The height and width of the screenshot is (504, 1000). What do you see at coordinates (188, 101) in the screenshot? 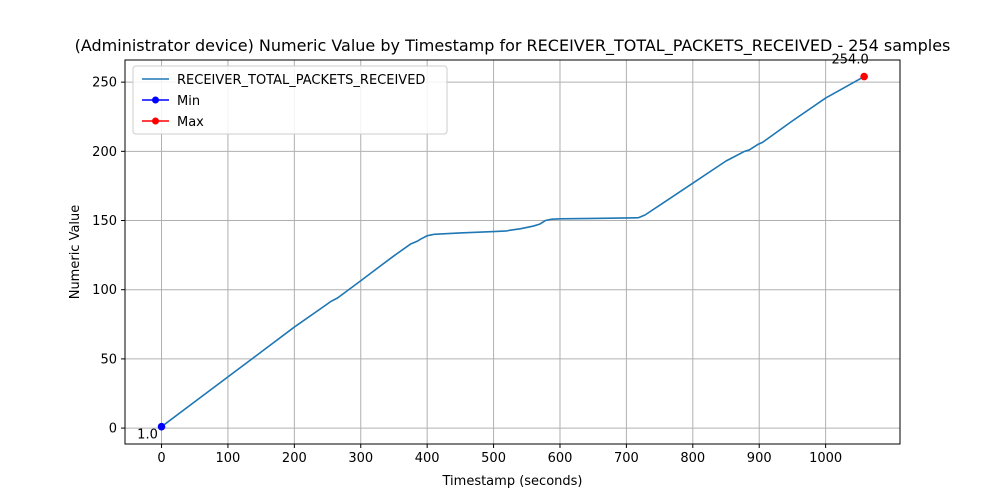
I see `legend-label: Min` at bounding box center [188, 101].